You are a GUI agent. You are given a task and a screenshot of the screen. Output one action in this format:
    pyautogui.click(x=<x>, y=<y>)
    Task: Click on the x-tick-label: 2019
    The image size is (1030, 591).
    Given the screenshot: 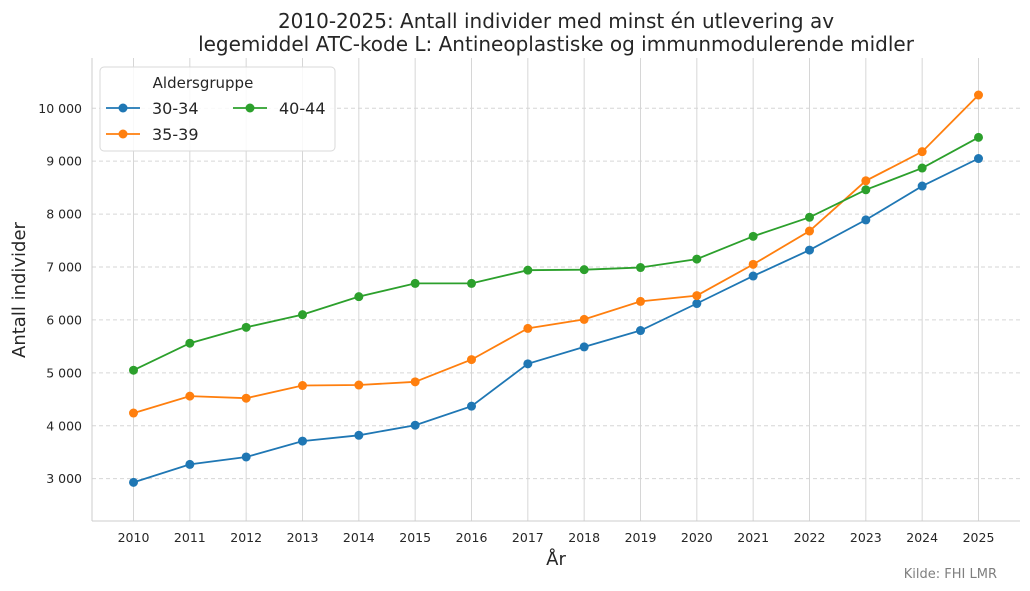 What is the action you would take?
    pyautogui.click(x=641, y=537)
    